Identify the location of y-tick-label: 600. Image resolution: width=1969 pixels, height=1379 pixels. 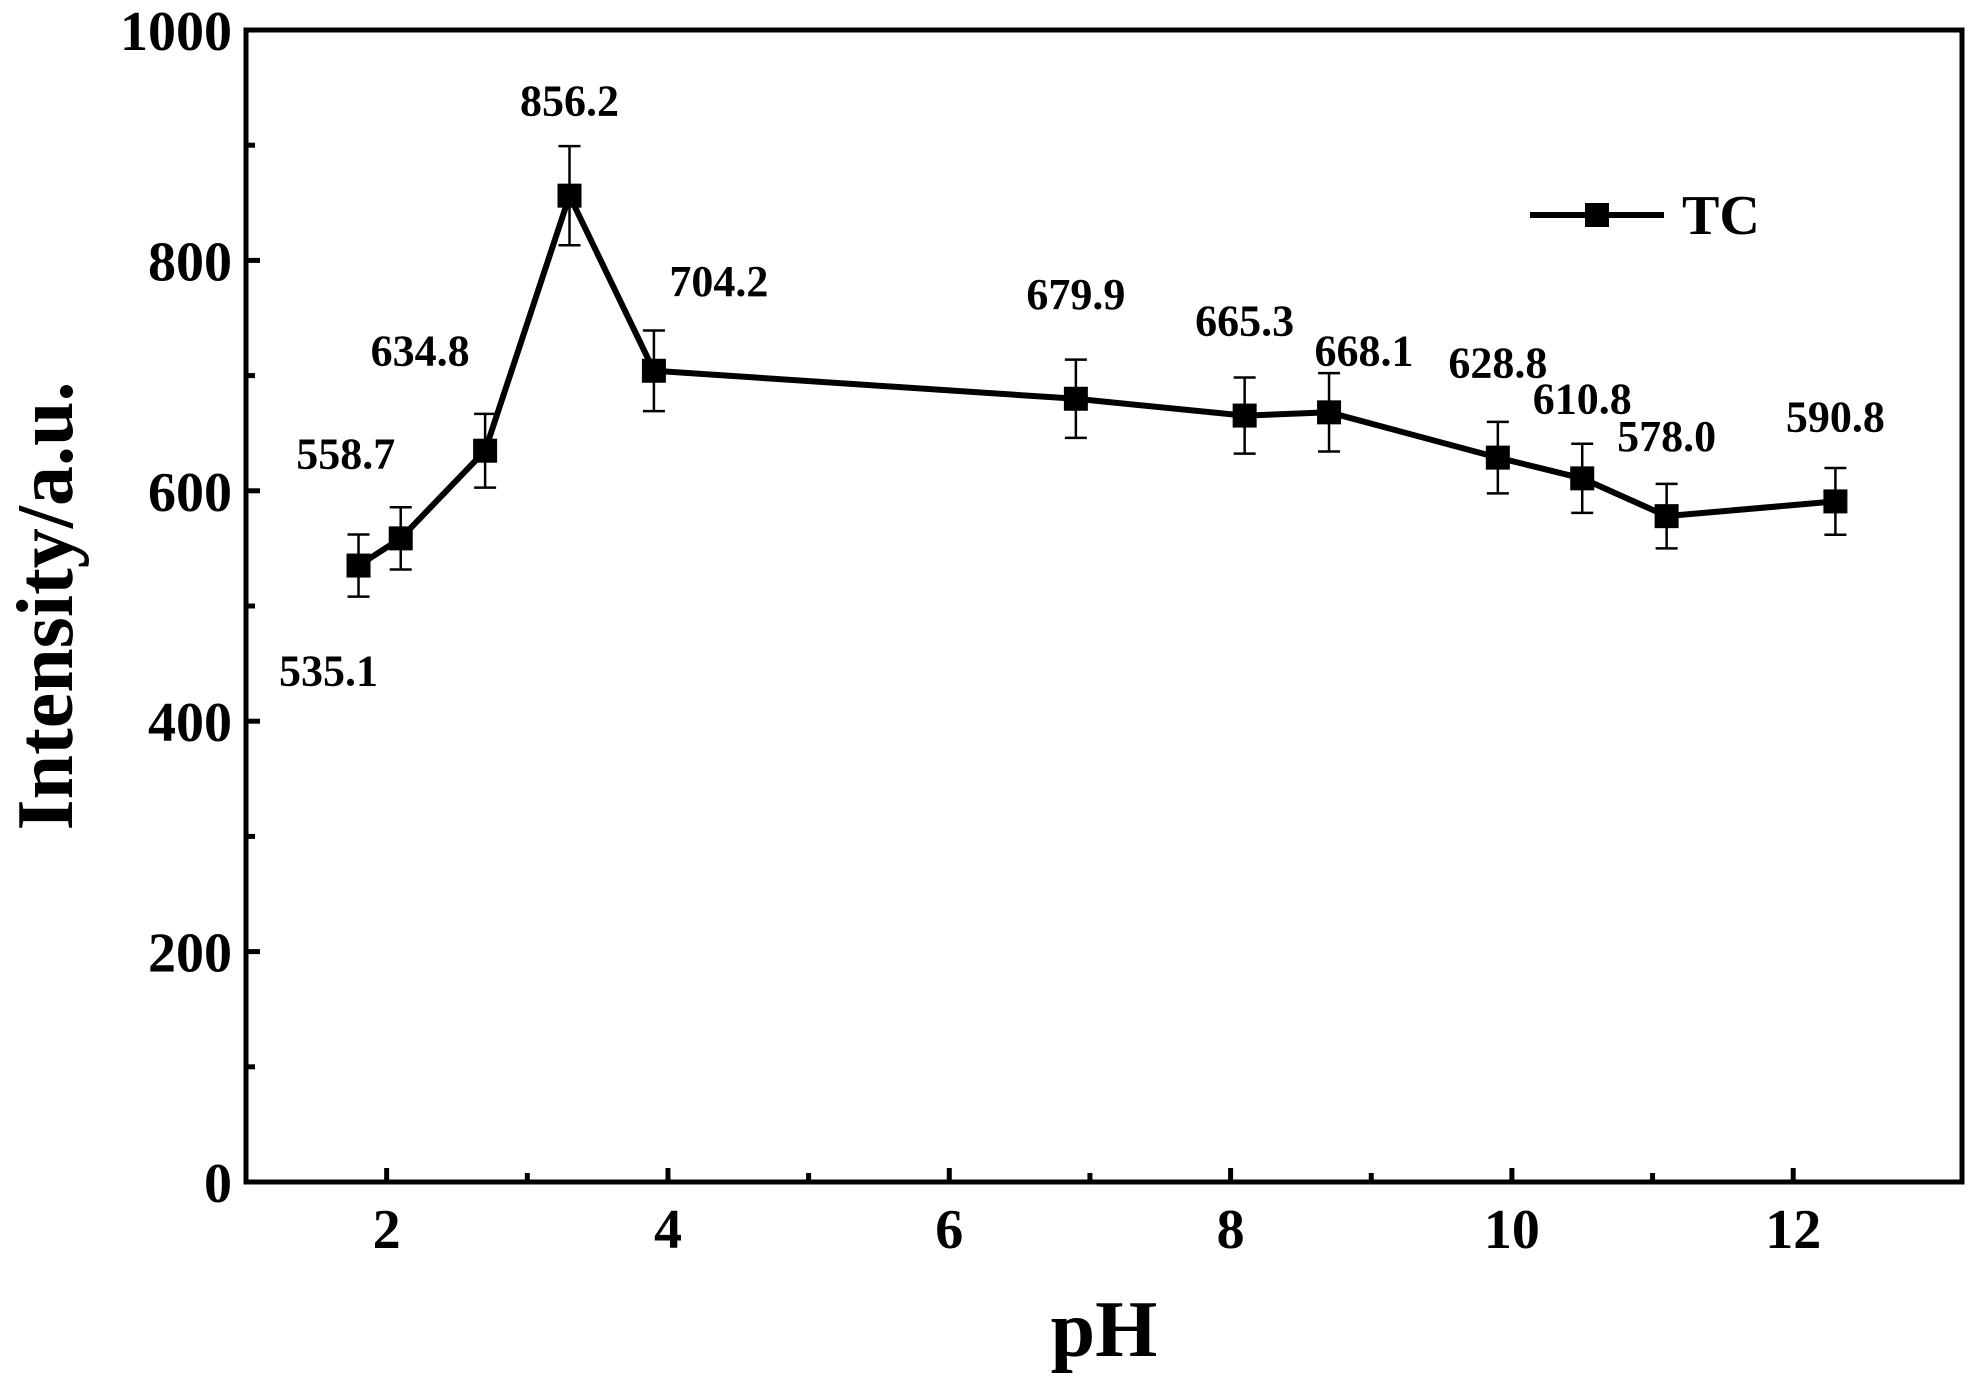
(190, 493).